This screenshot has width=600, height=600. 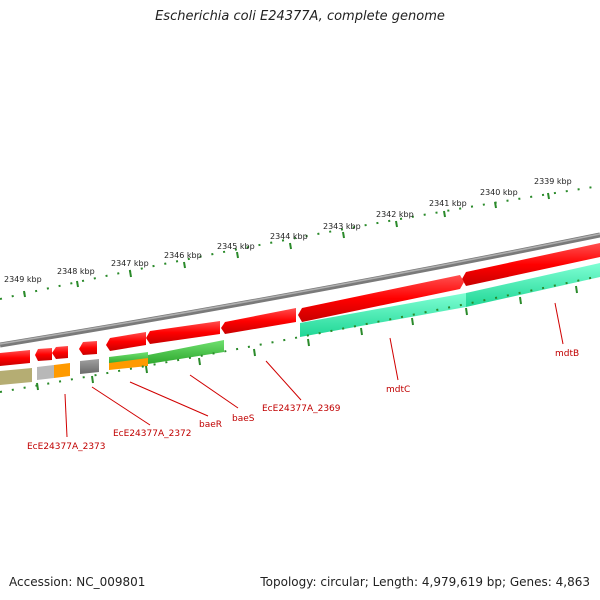 I want to click on gene-arrow-mdtB-c, so click(x=381, y=298).